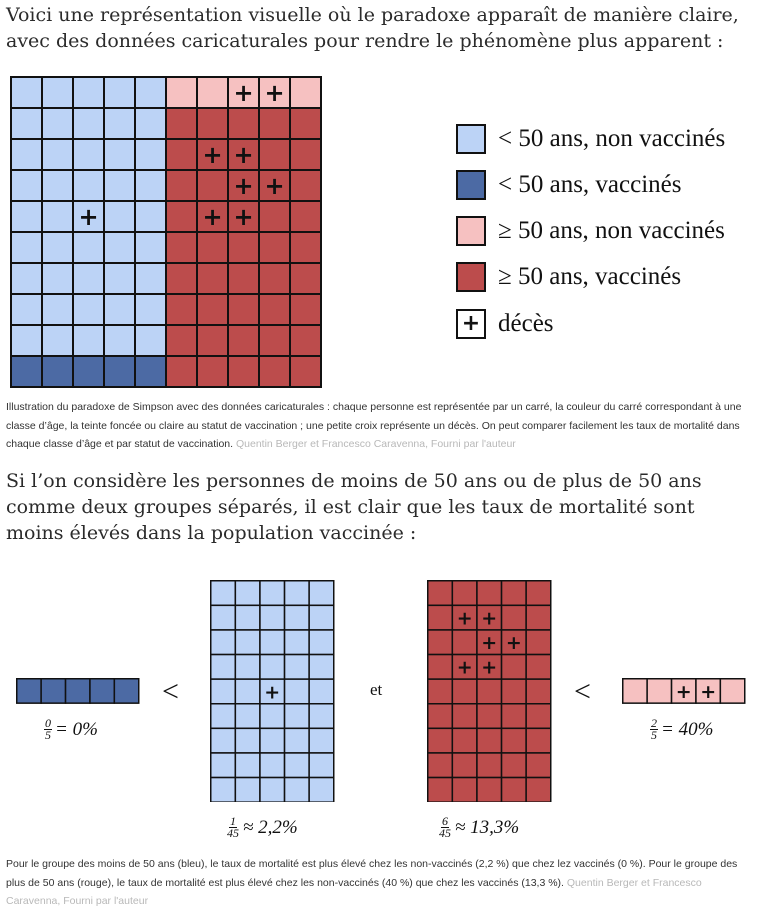 This screenshot has height=911, width=764. I want to click on grid-old-vaccinated: + + + + + +, so click(489, 691).